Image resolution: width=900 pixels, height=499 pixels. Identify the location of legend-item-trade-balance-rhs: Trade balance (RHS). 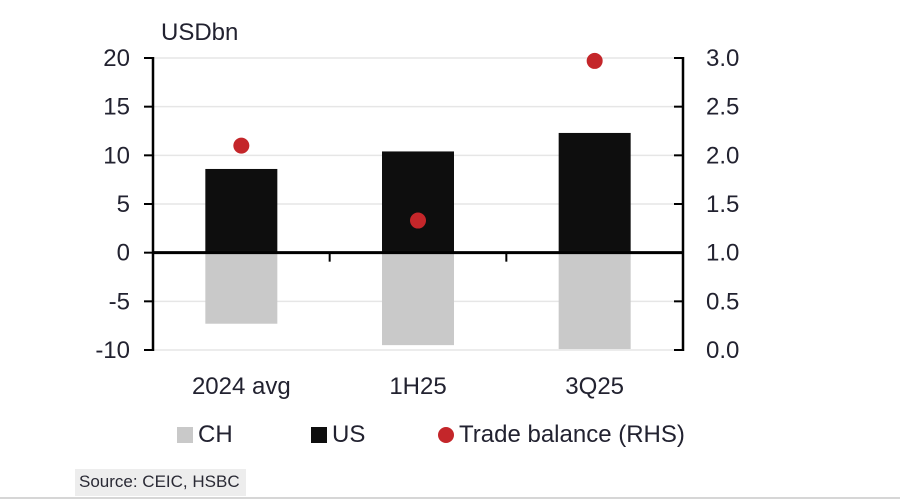
(561, 435).